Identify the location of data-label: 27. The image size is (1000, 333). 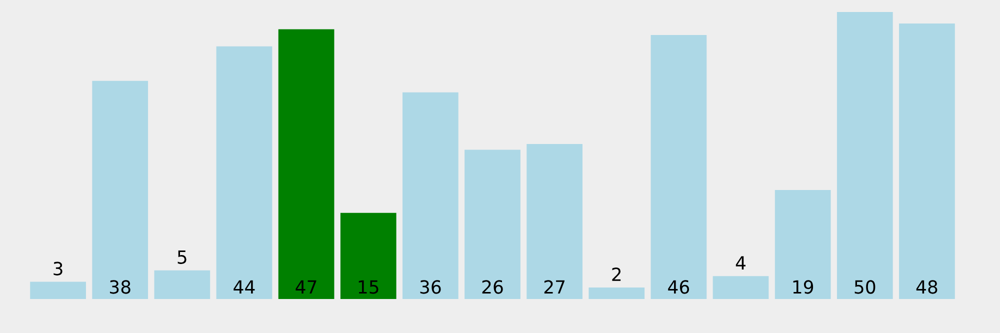
(554, 287).